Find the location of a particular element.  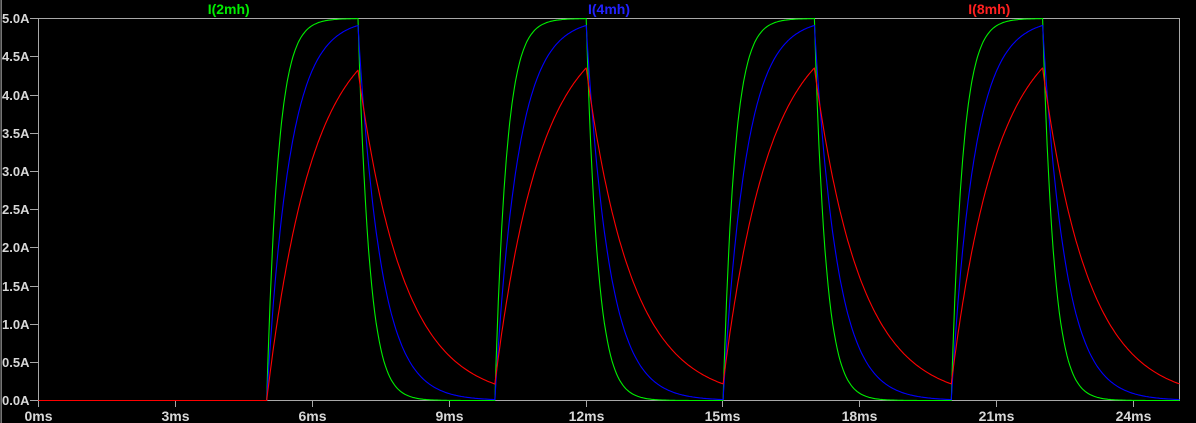

svg-text: 3.0A is located at coordinates (16, 171).